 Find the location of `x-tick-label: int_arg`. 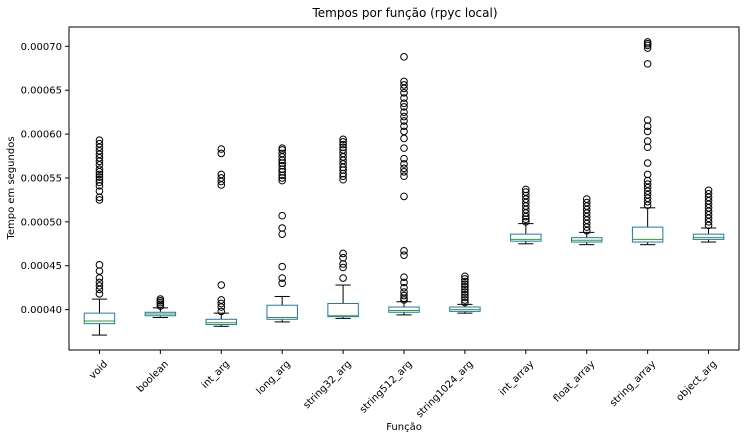

x-tick-label: int_arg is located at coordinates (216, 375).